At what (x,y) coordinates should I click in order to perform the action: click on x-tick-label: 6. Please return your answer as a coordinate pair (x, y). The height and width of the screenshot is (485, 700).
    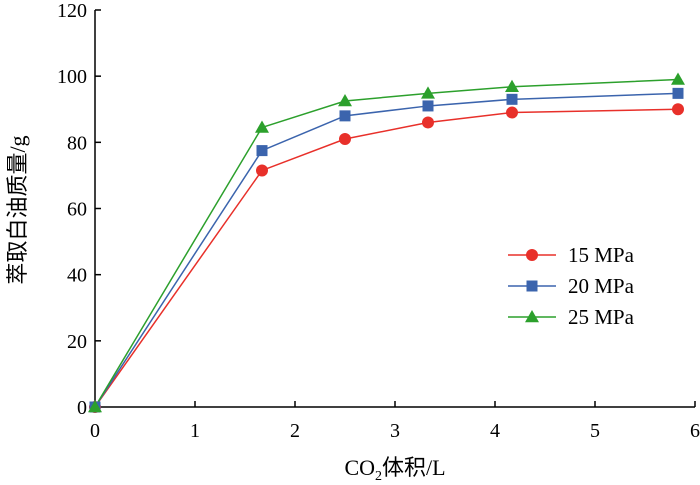
    Looking at the image, I should click on (695, 431).